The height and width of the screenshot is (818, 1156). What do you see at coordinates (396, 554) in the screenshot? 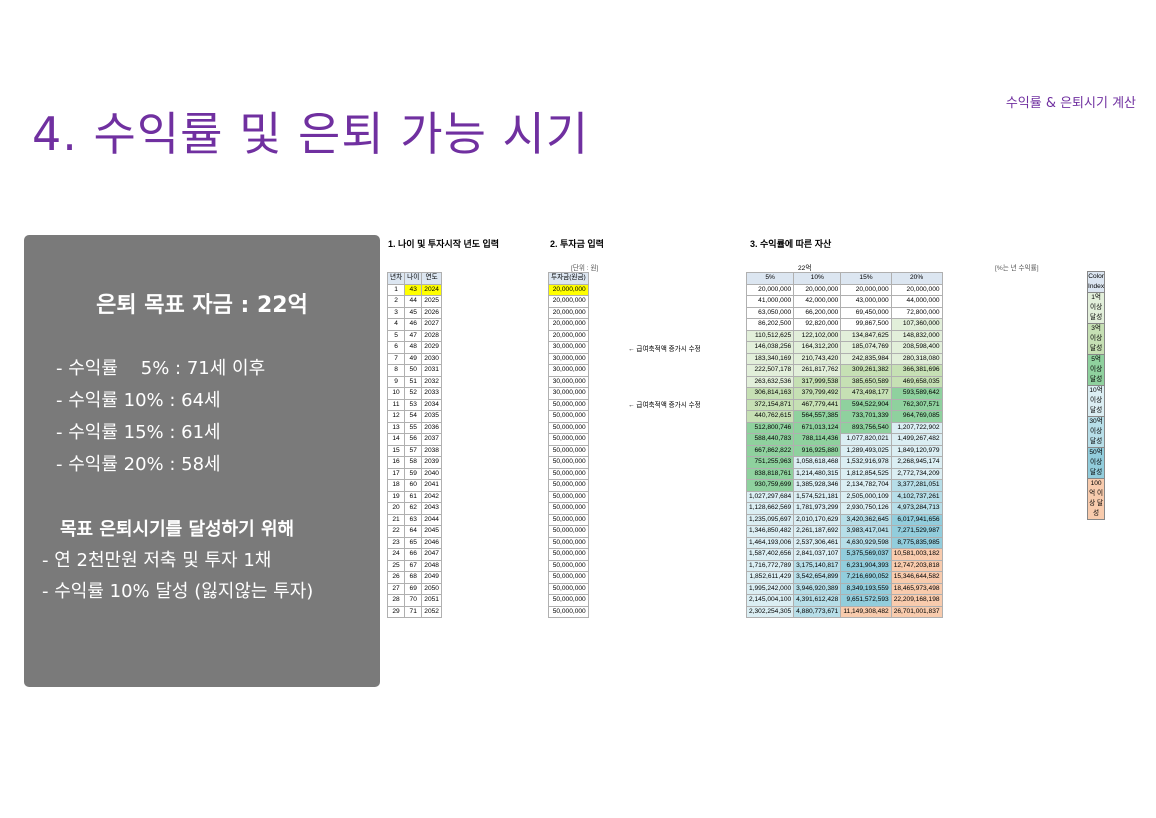
I see `table-cell: 24` at bounding box center [396, 554].